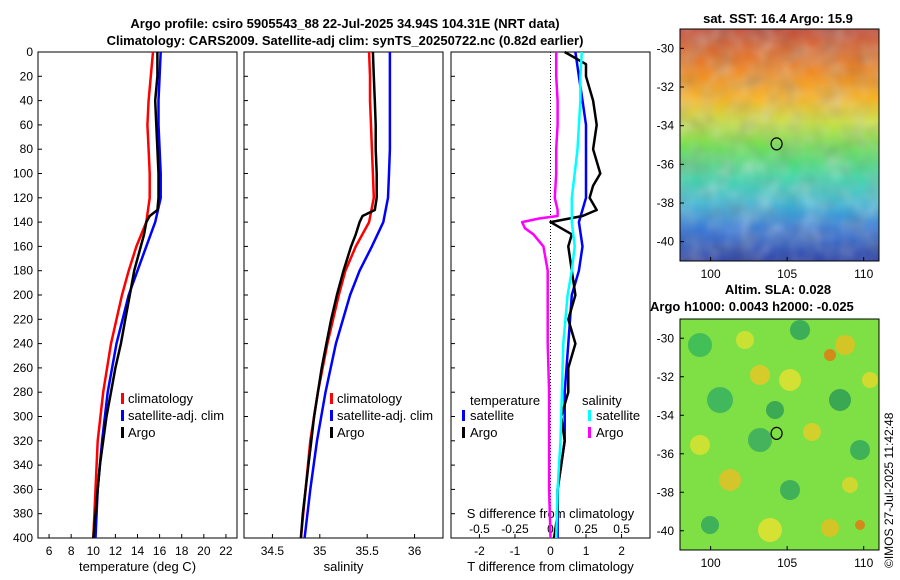 The width and height of the screenshot is (900, 580). What do you see at coordinates (787, 274) in the screenshot?
I see `map-x-tick-label: 105` at bounding box center [787, 274].